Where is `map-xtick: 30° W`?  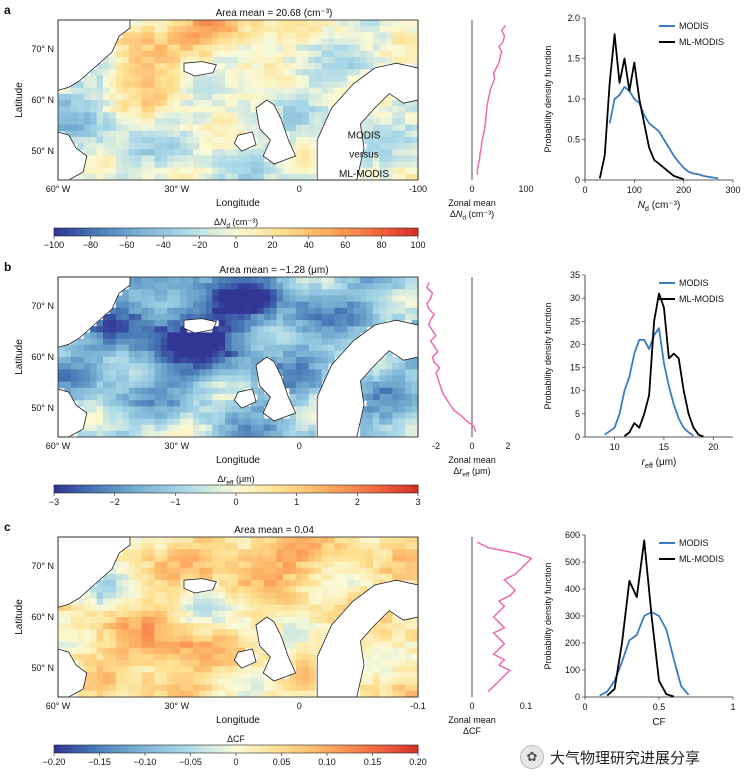
map-xtick: 30° W is located at coordinates (176, 706).